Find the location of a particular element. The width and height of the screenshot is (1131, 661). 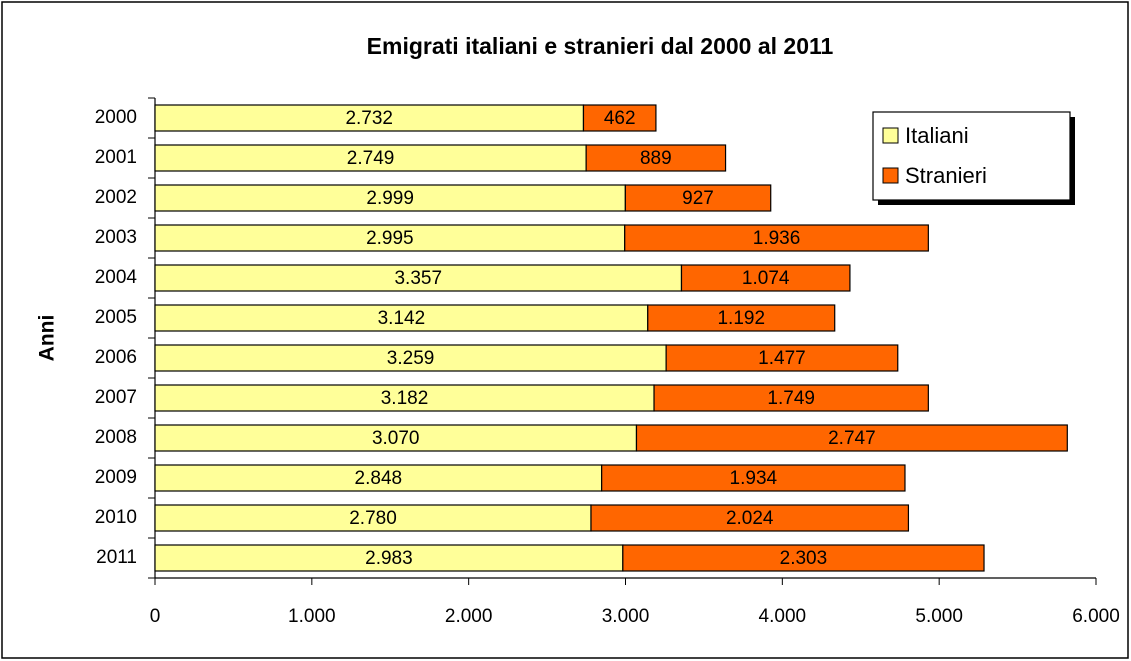

data-label: 2.024 is located at coordinates (750, 518).